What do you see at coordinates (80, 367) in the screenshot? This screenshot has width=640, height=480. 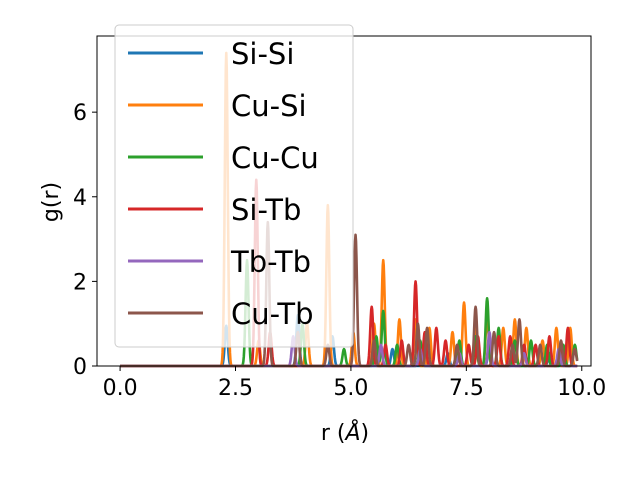 I see `y-tick-label: 0` at bounding box center [80, 367].